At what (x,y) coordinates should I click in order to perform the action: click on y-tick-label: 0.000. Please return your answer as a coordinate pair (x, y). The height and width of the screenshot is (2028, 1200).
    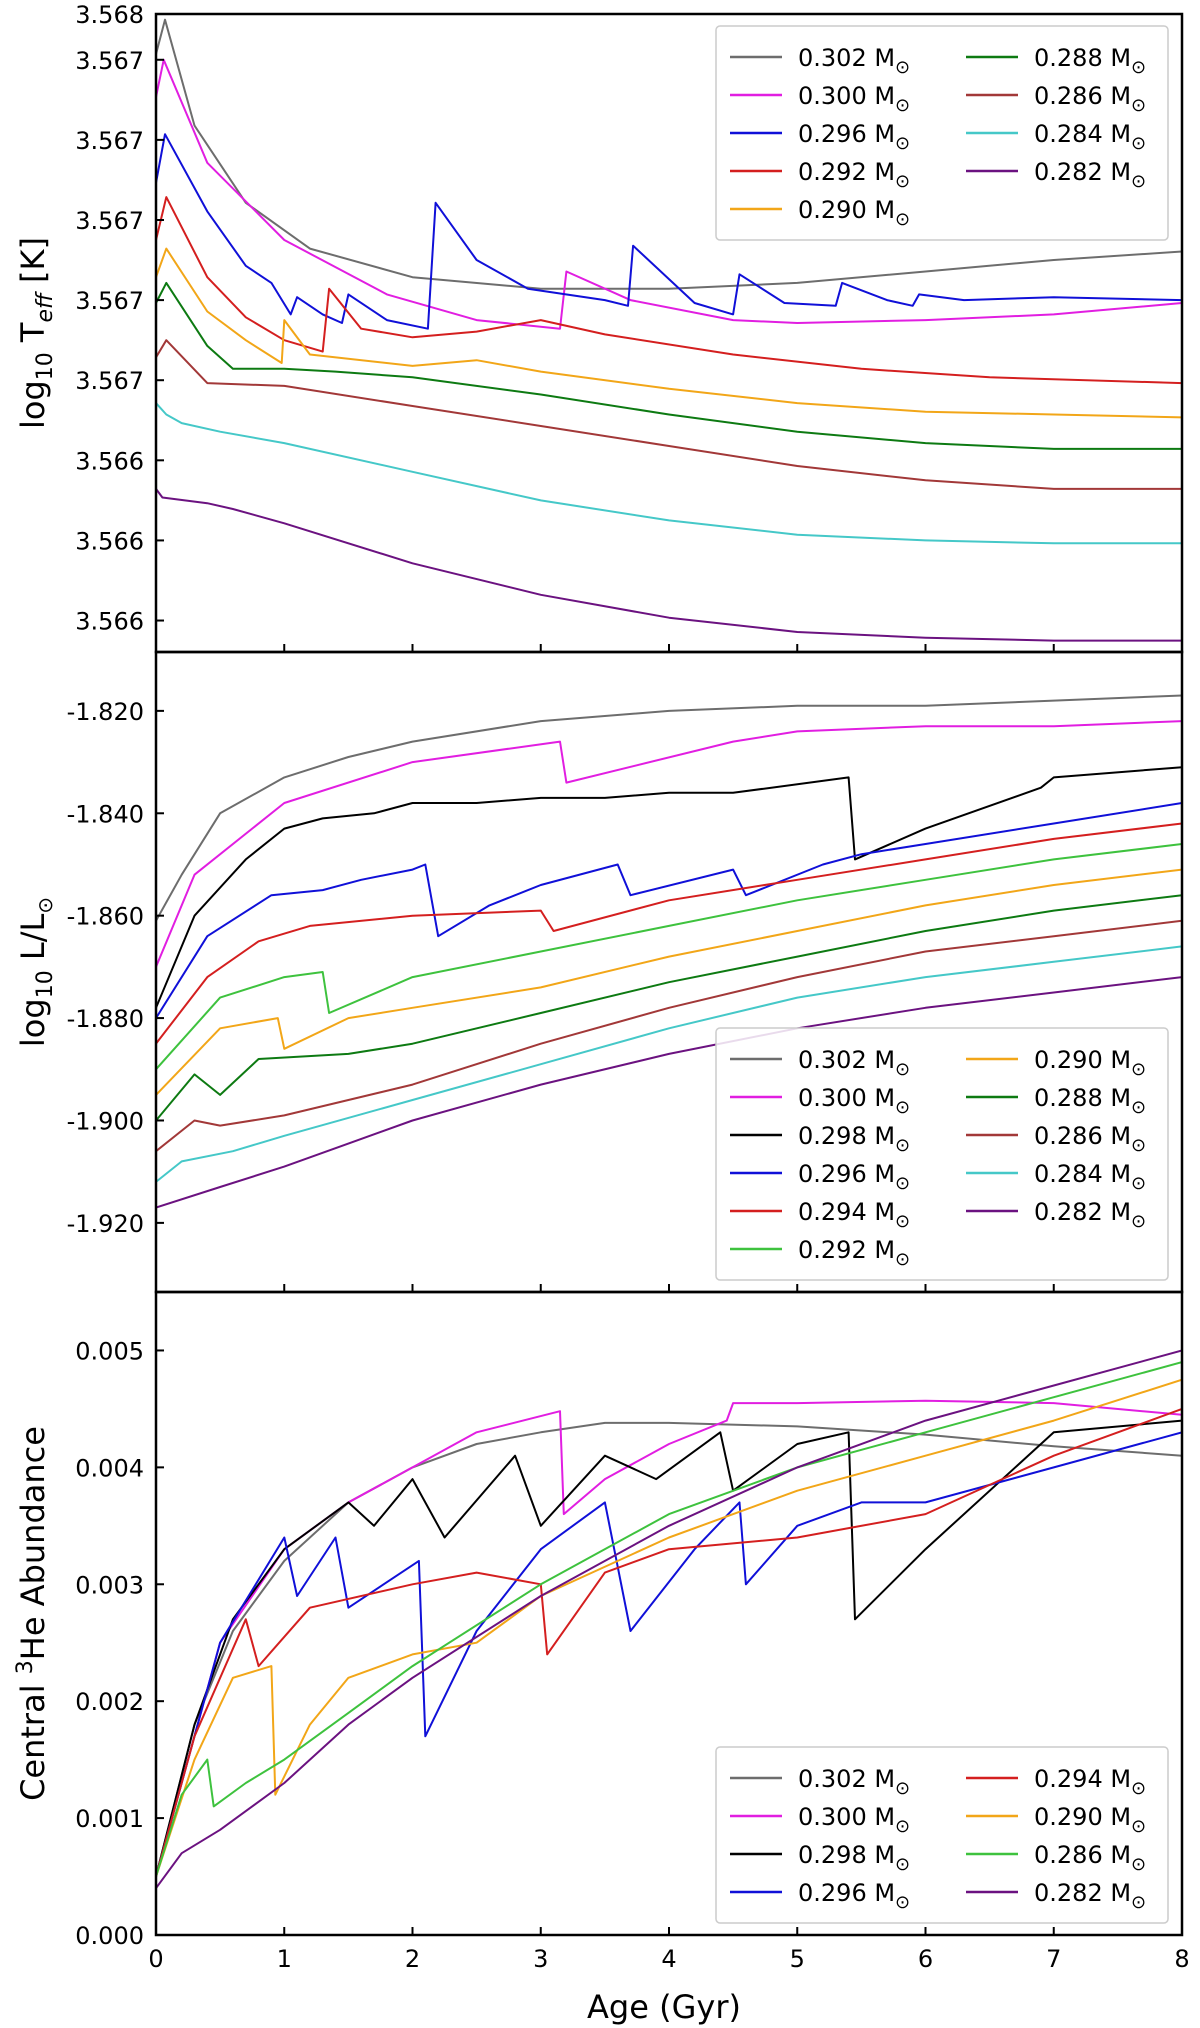
    Looking at the image, I should click on (109, 1936).